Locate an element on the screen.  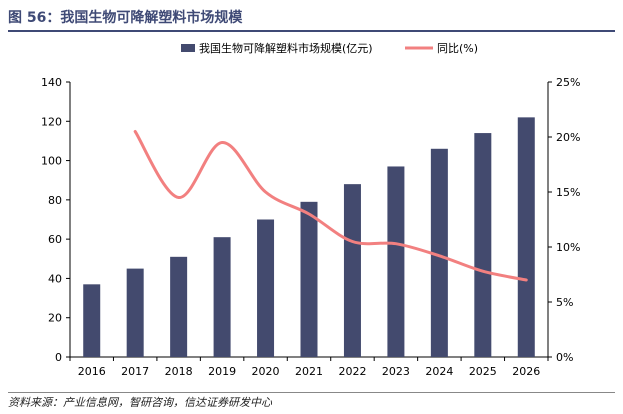
right-tick-label: 10% is located at coordinates (568, 247).